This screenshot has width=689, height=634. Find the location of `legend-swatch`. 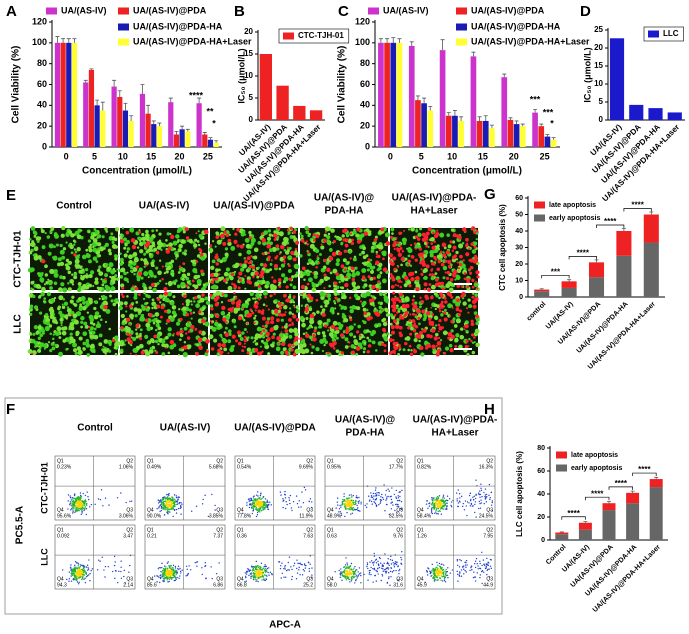

legend-swatch is located at coordinates (123, 11).